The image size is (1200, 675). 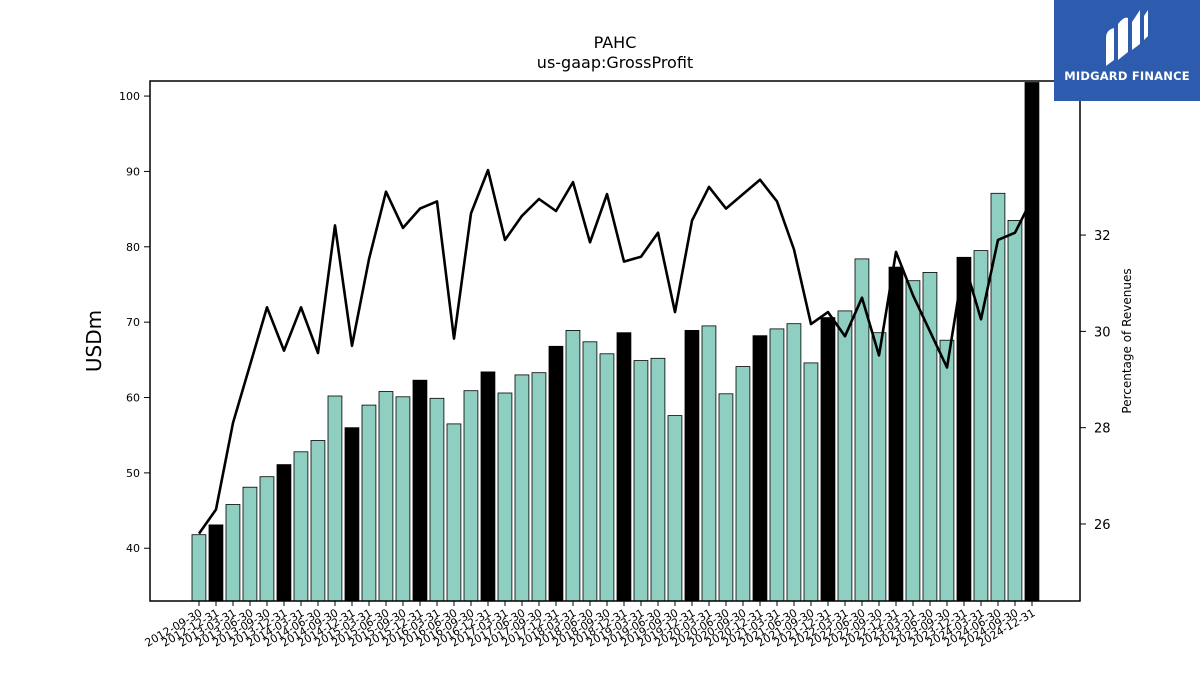 I want to click on right-tick-label: 26, so click(x=1102, y=525).